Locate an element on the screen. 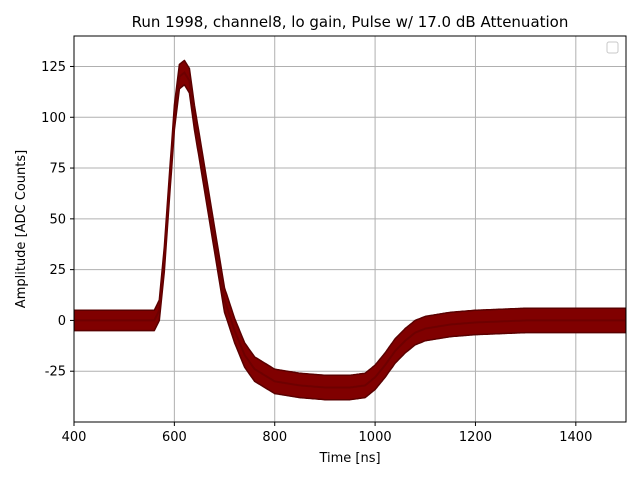 This screenshot has width=640, height=480. y-tick-label: 0 is located at coordinates (62, 321).